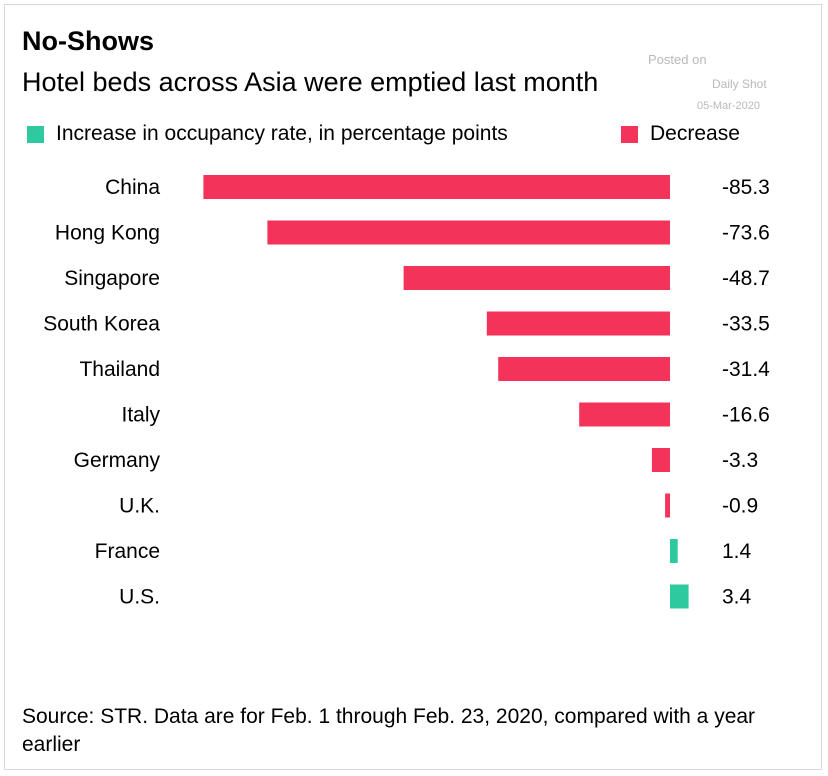 This screenshot has height=776, width=828. I want to click on bar-germany, so click(660, 460).